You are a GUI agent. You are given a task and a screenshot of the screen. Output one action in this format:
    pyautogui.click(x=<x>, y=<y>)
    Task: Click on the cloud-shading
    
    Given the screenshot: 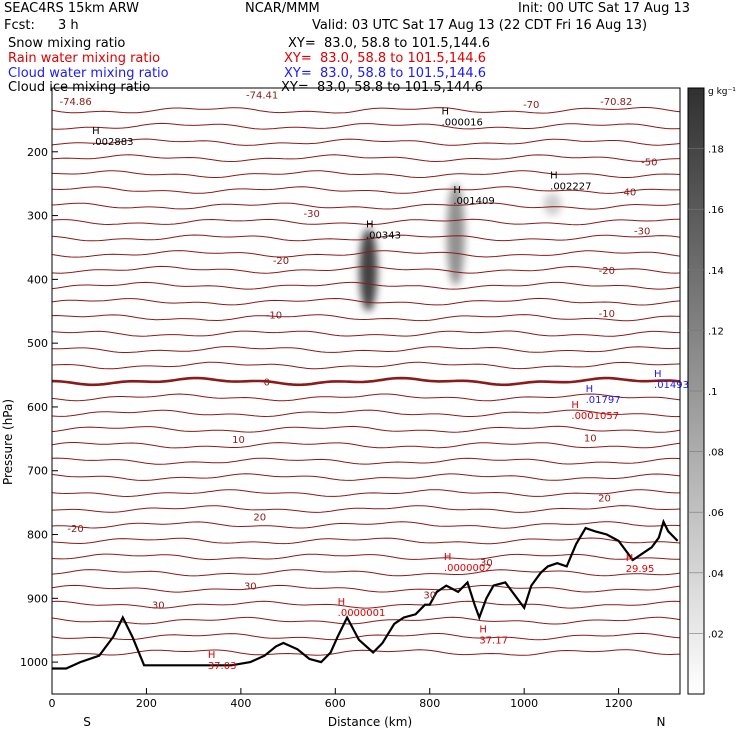 What is the action you would take?
    pyautogui.click(x=460, y=247)
    